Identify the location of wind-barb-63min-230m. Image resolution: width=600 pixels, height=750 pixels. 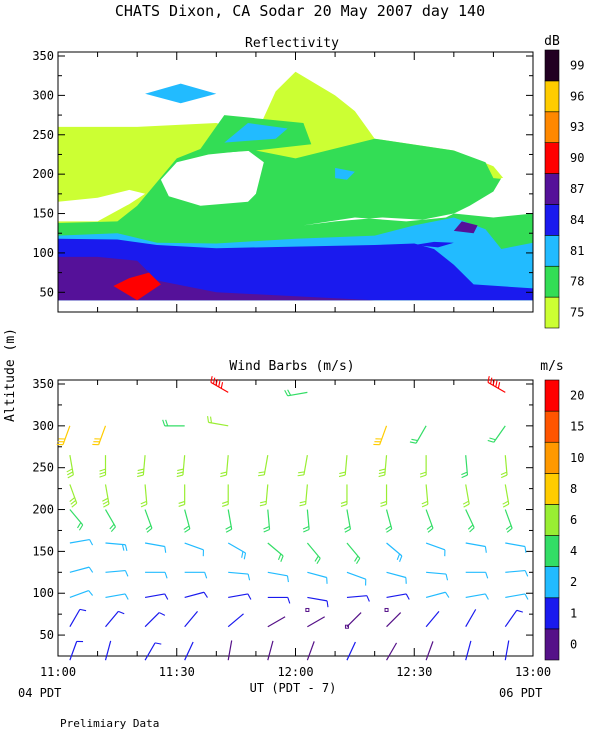
(303, 495).